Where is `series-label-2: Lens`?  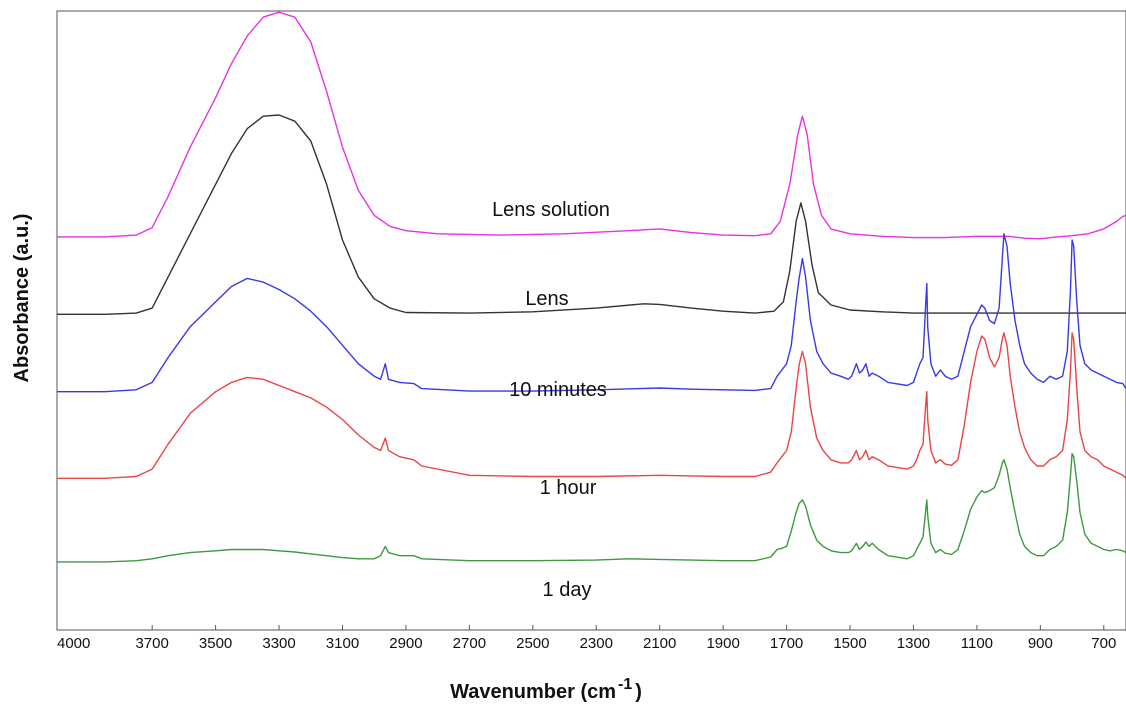
series-label-2: Lens is located at coordinates (546, 299).